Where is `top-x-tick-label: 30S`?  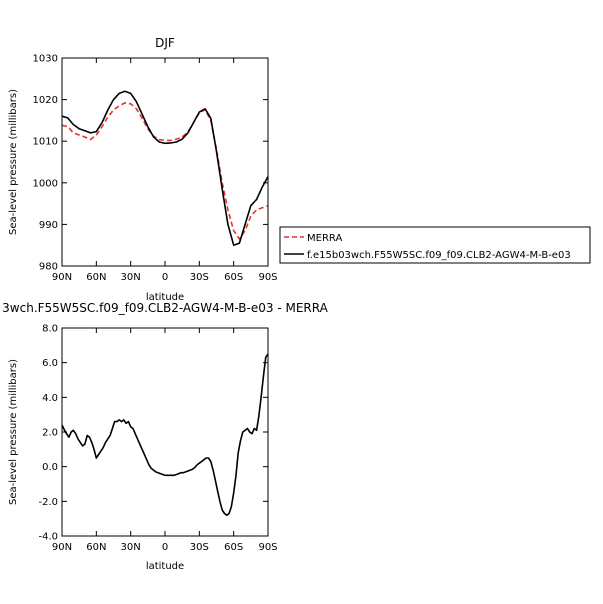
top-x-tick-label: 30S is located at coordinates (199, 277).